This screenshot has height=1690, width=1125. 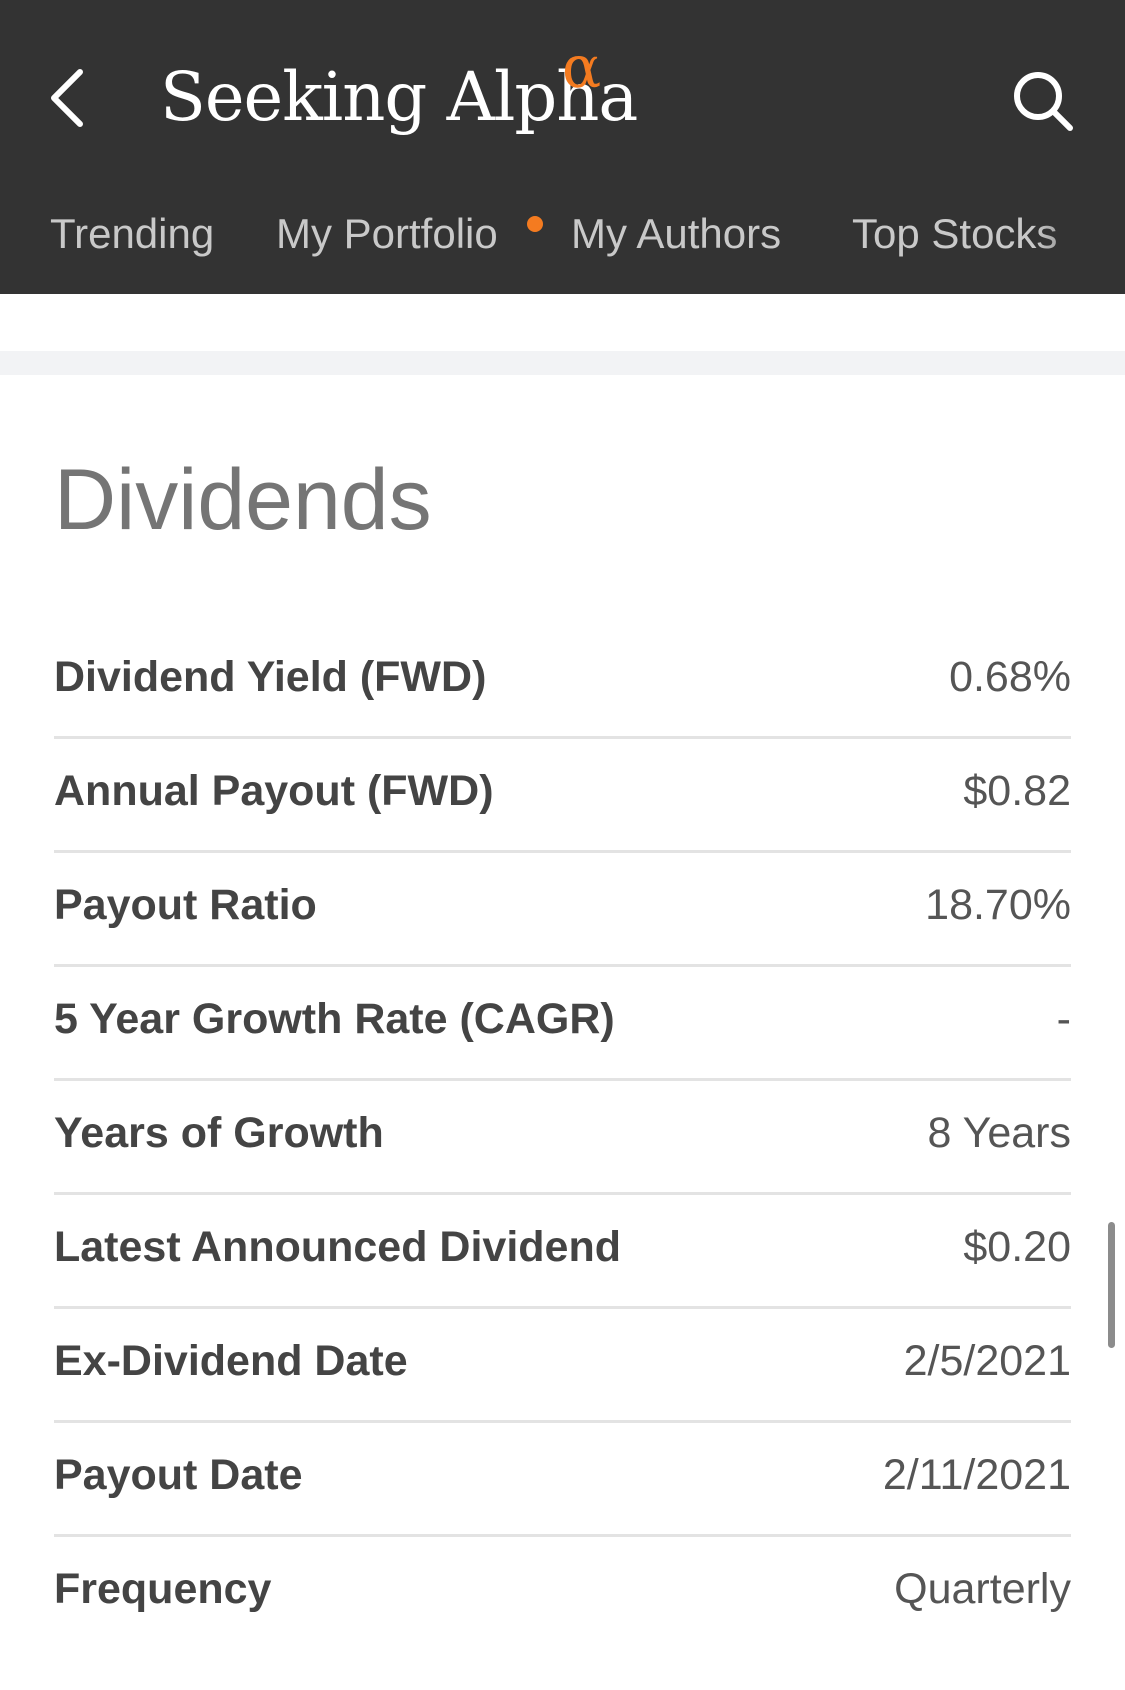 I want to click on stat-label: Dividend Yield (FWD), so click(x=270, y=677).